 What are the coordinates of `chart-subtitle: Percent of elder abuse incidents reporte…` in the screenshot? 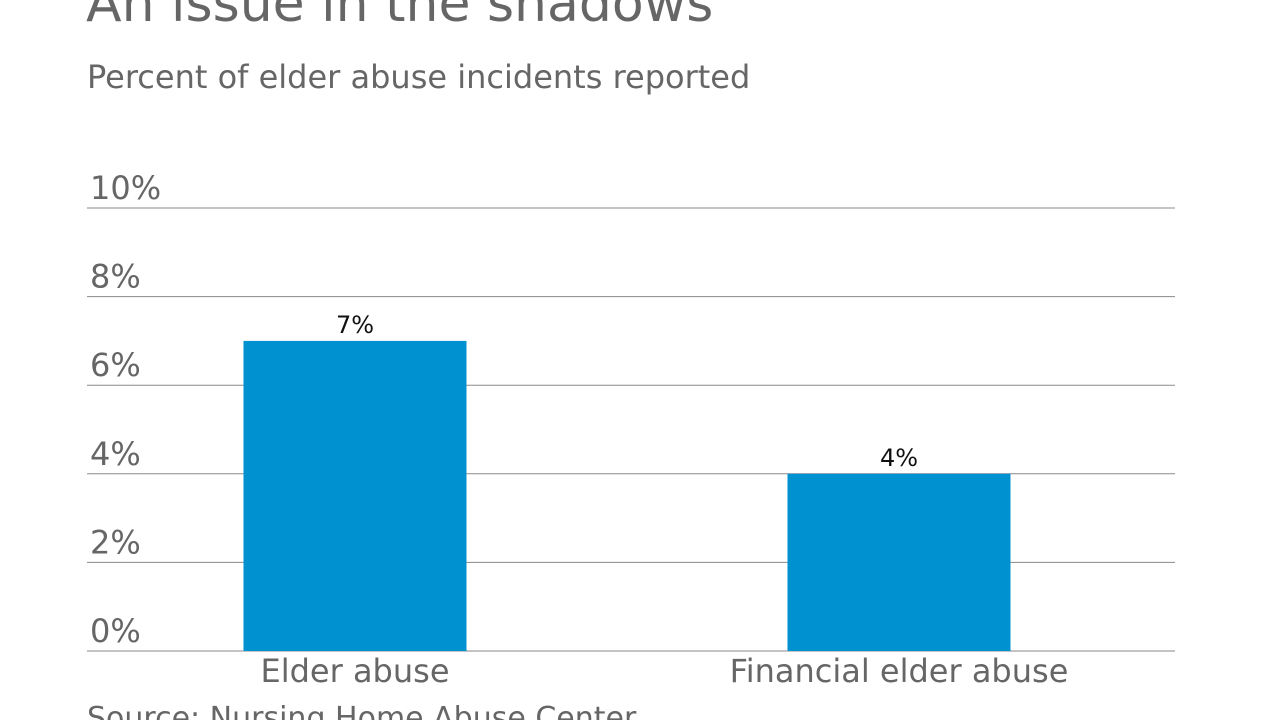 It's located at (419, 77).